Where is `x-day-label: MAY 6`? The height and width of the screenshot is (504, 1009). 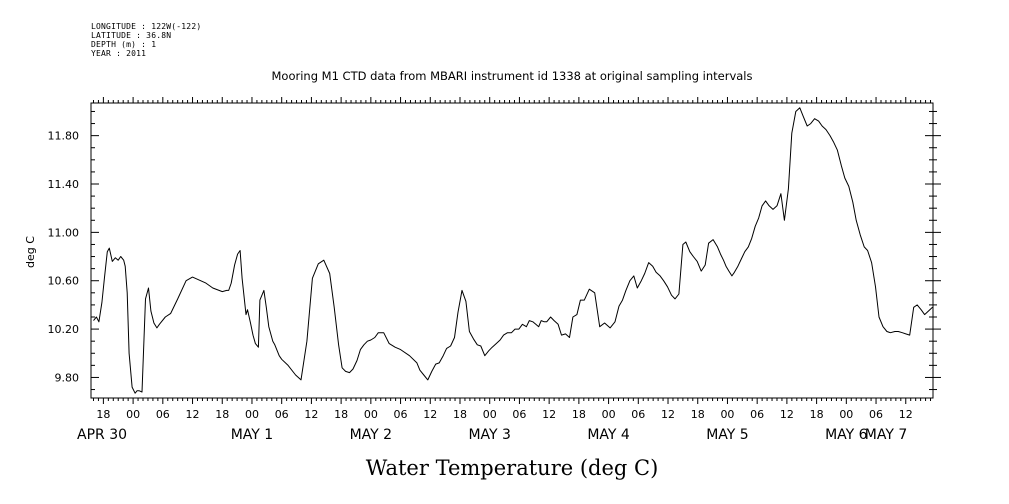
x-day-label: MAY 6 is located at coordinates (846, 435).